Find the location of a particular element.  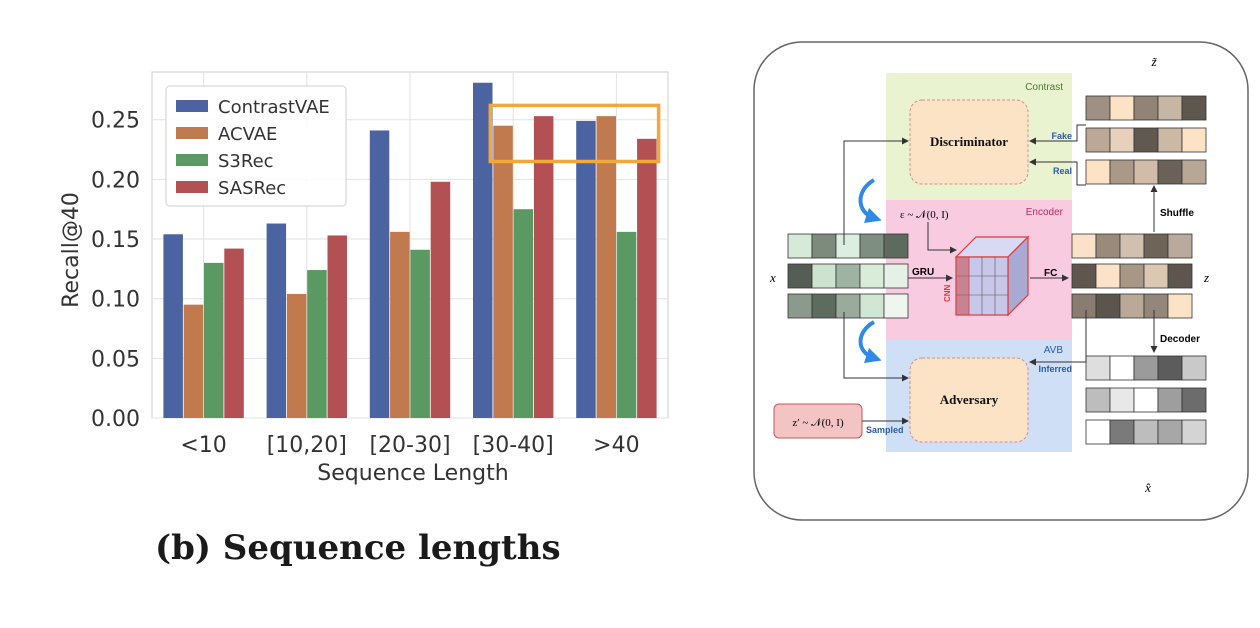

z-tilde-symbol: z̃ is located at coordinates (1153, 61).